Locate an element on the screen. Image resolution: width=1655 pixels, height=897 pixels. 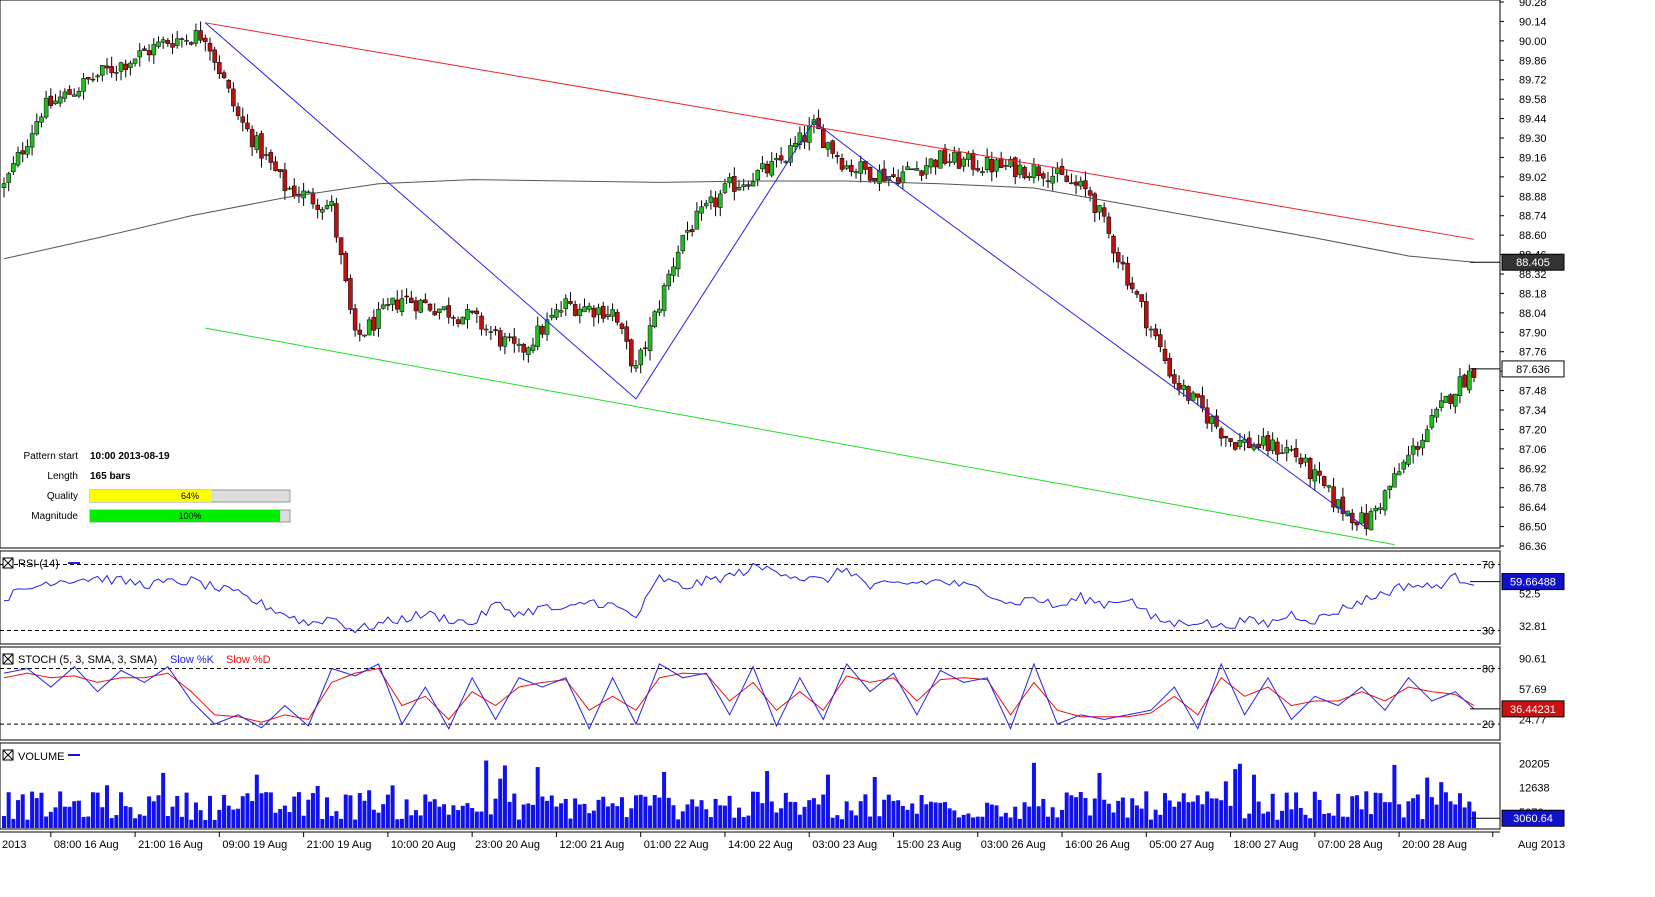
x-tick-label: 08:00 16 Aug is located at coordinates (86, 845).